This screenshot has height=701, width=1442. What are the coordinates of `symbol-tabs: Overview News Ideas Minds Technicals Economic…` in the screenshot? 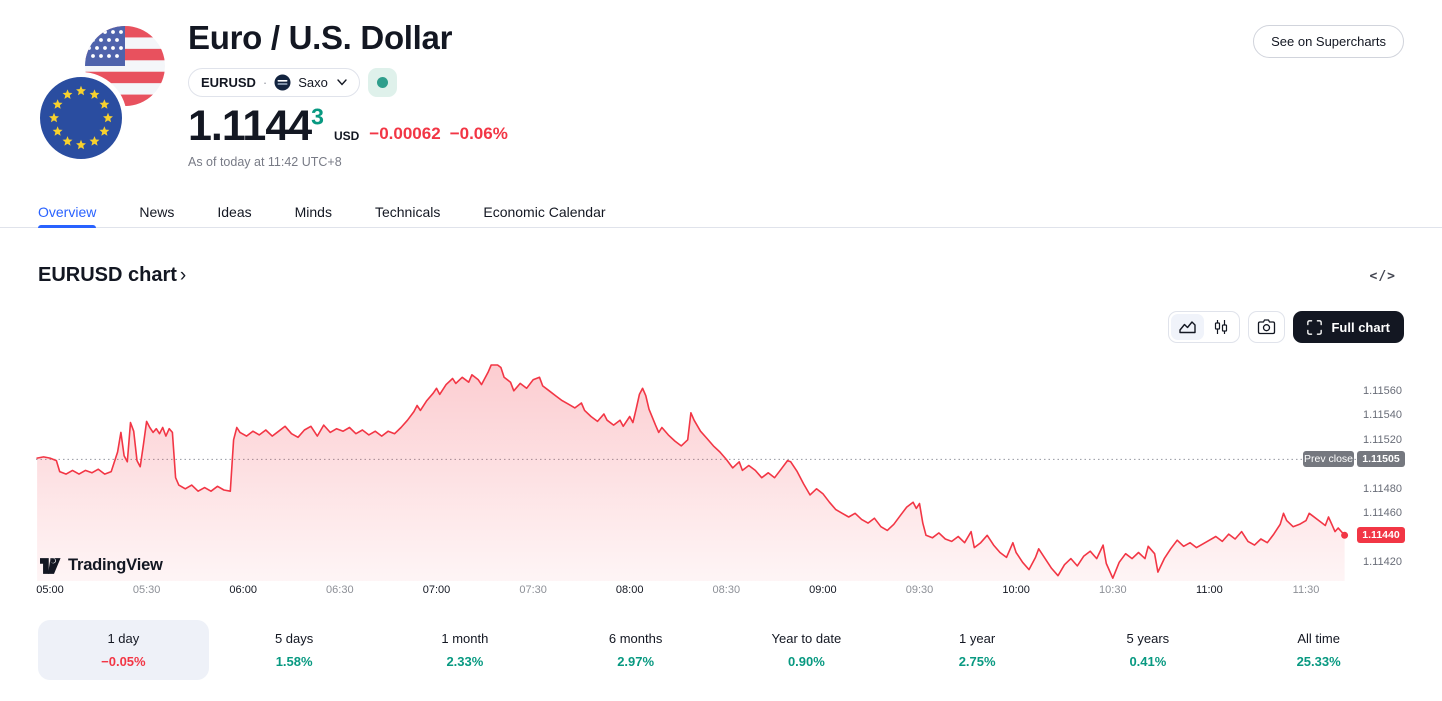 It's located at (721, 212).